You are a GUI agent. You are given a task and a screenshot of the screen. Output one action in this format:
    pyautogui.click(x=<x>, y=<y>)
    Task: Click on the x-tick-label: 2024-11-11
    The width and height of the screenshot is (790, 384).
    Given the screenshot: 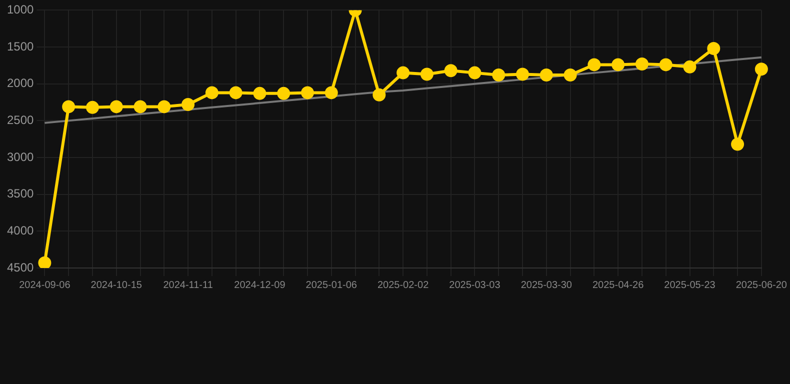 What is the action you would take?
    pyautogui.click(x=188, y=285)
    